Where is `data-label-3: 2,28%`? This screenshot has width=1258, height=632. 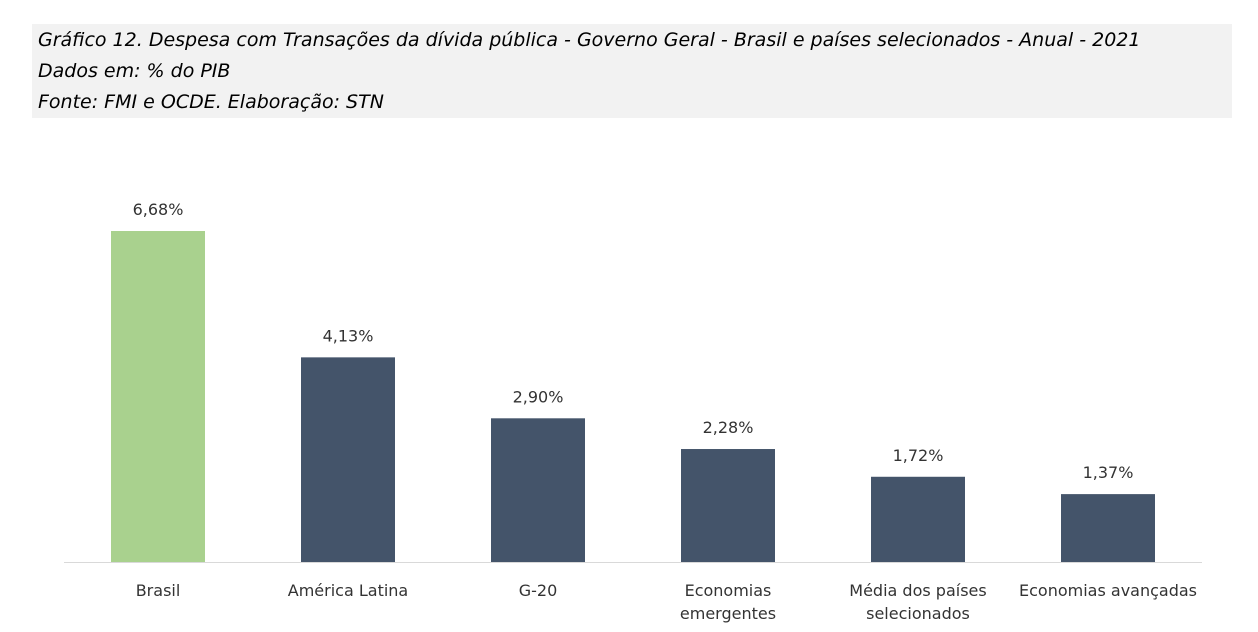 data-label-3: 2,28% is located at coordinates (728, 427).